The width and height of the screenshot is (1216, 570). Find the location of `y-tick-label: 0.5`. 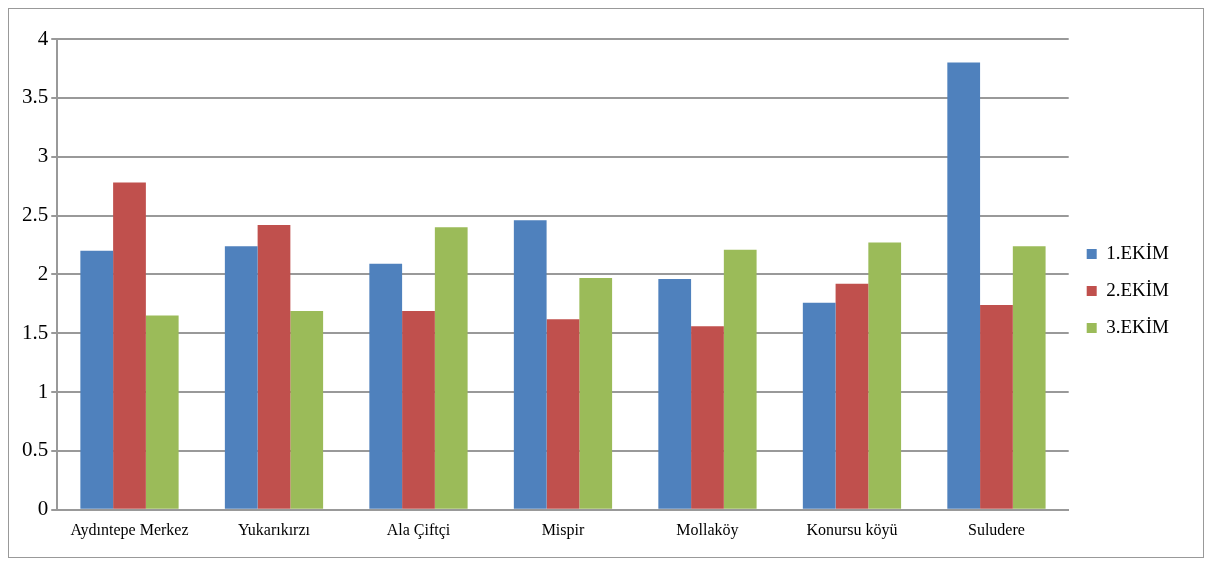

y-tick-label: 0.5 is located at coordinates (35, 449).